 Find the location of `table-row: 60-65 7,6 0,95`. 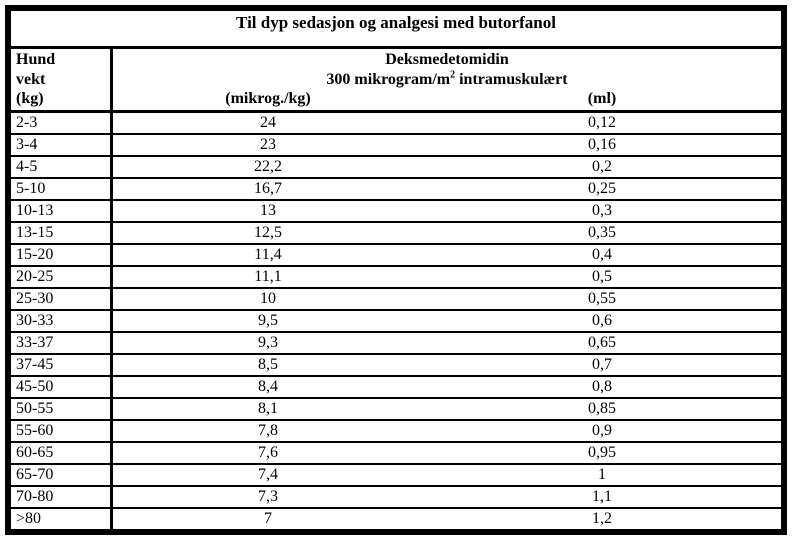

table-row: 60-65 7,6 0,95 is located at coordinates (396, 454).